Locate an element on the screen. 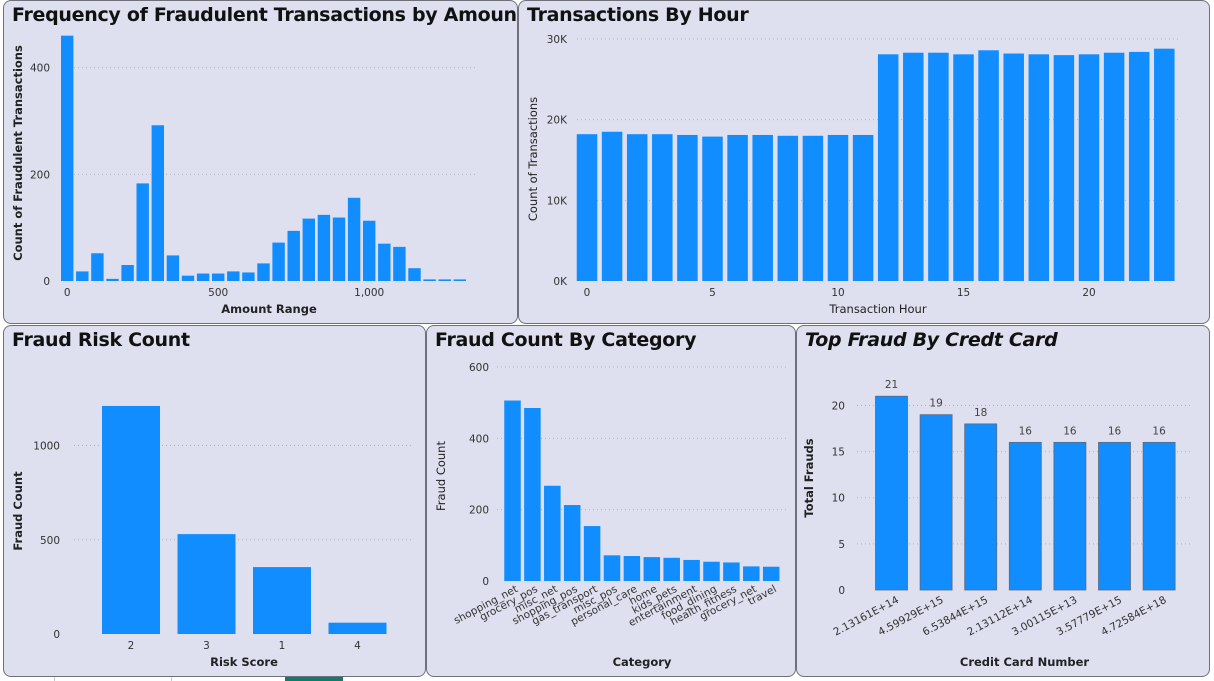  x-tick-label: 2 is located at coordinates (131, 646).